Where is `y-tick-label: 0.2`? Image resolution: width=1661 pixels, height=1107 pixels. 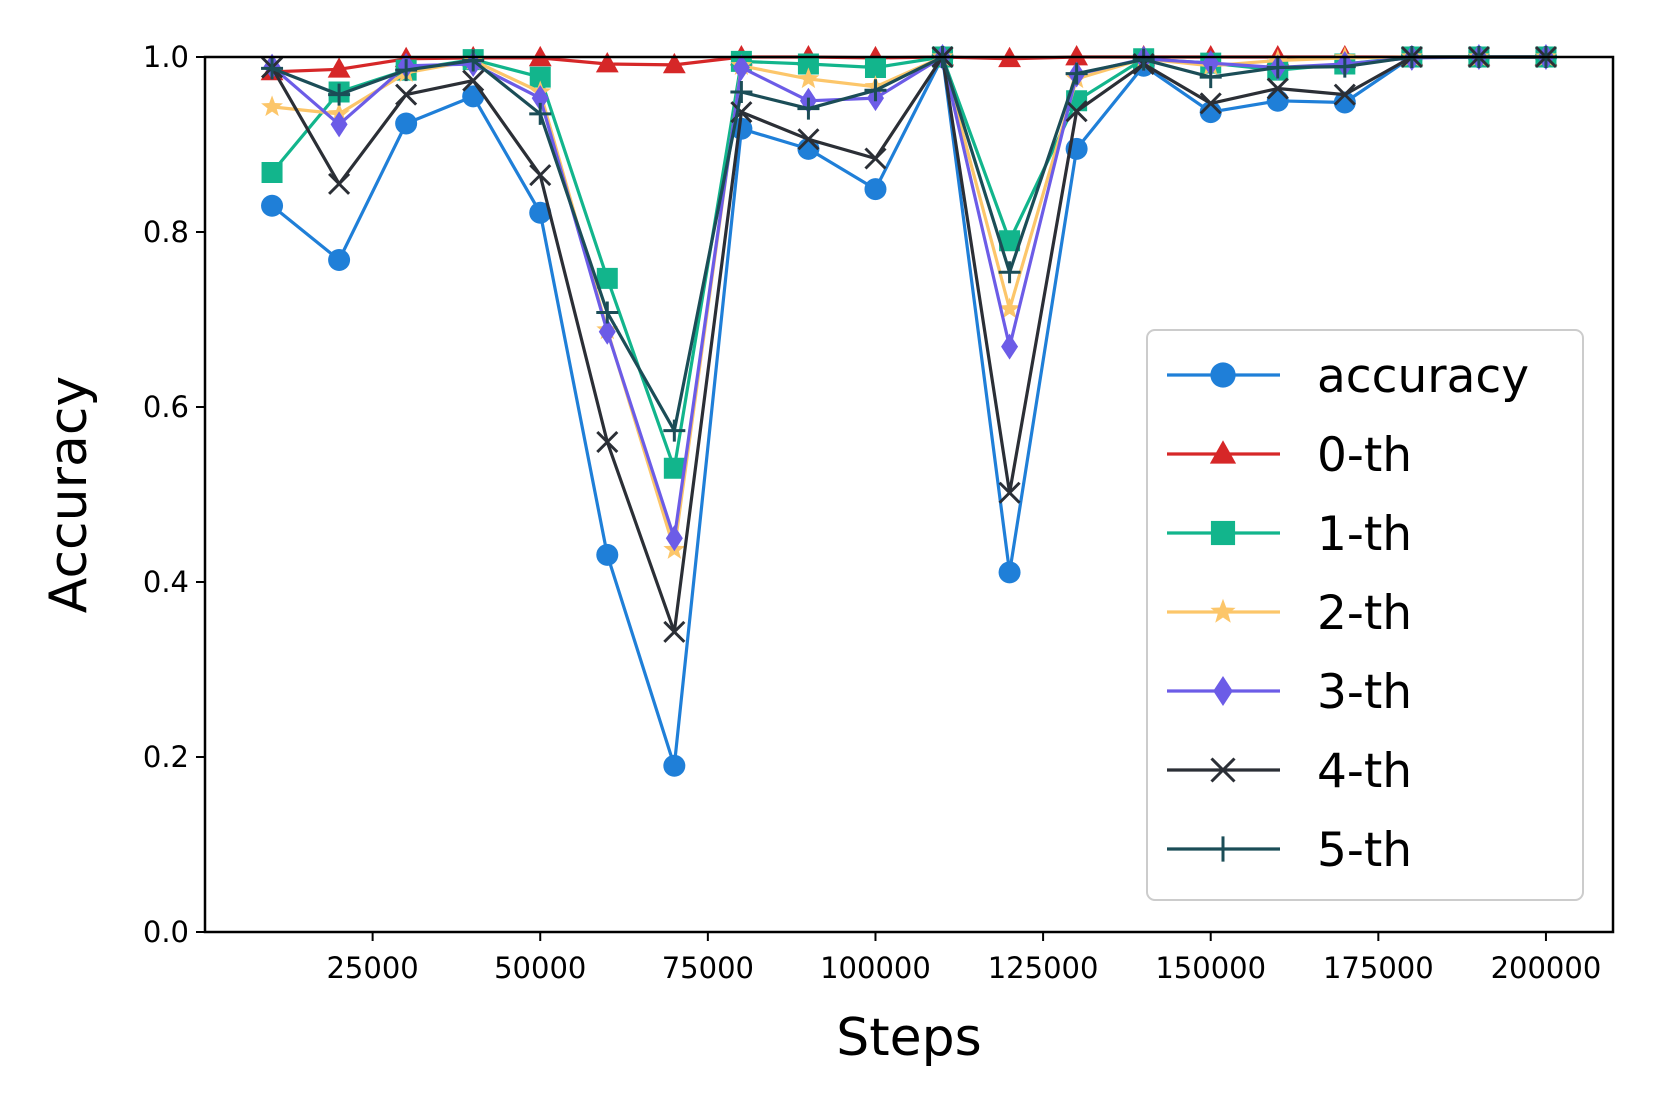 y-tick-label: 0.2 is located at coordinates (166, 757).